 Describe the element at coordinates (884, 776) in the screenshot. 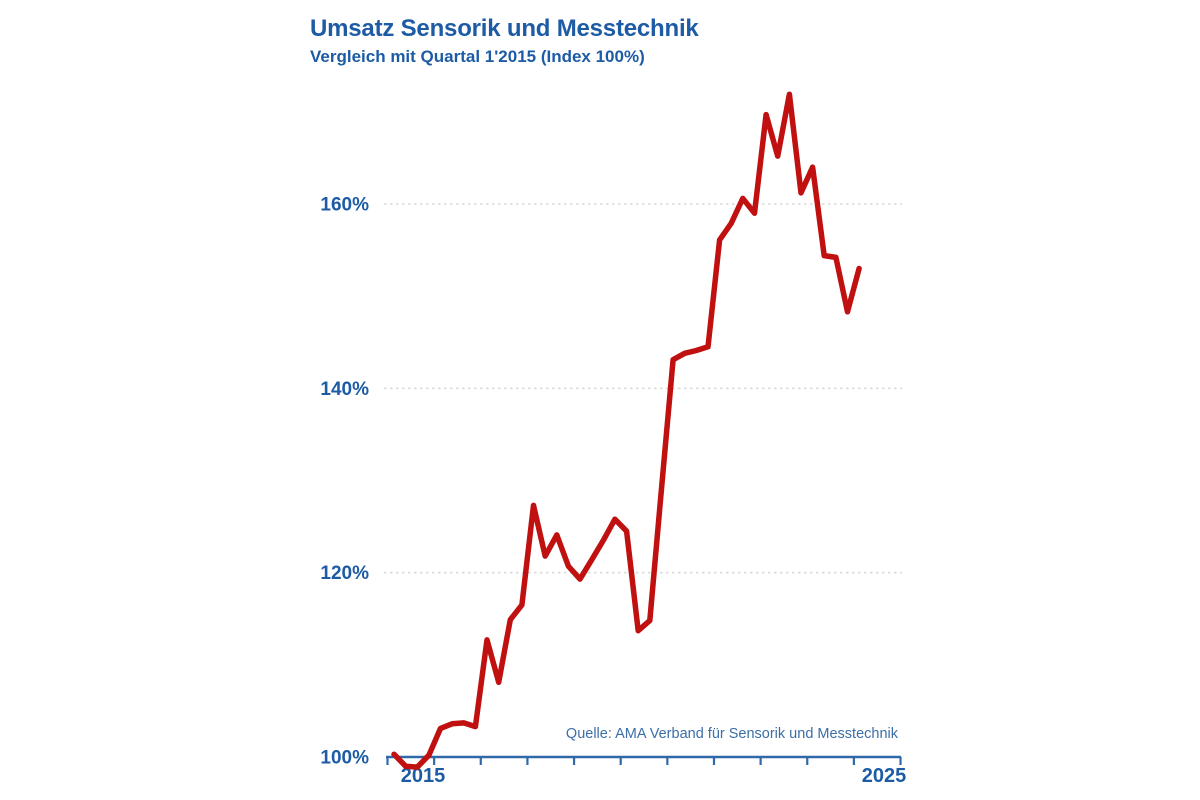

I see `x-axis-label-2025: 2025` at that location.